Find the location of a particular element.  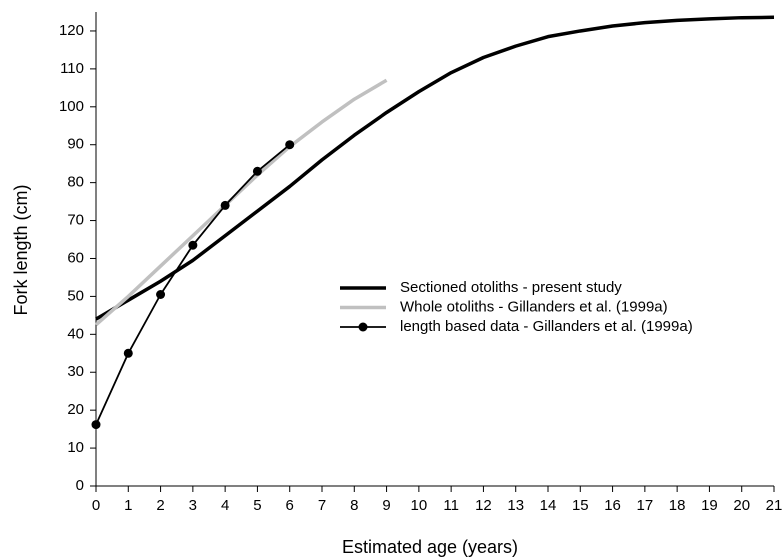

y-tick-label: 30 is located at coordinates (75, 371).